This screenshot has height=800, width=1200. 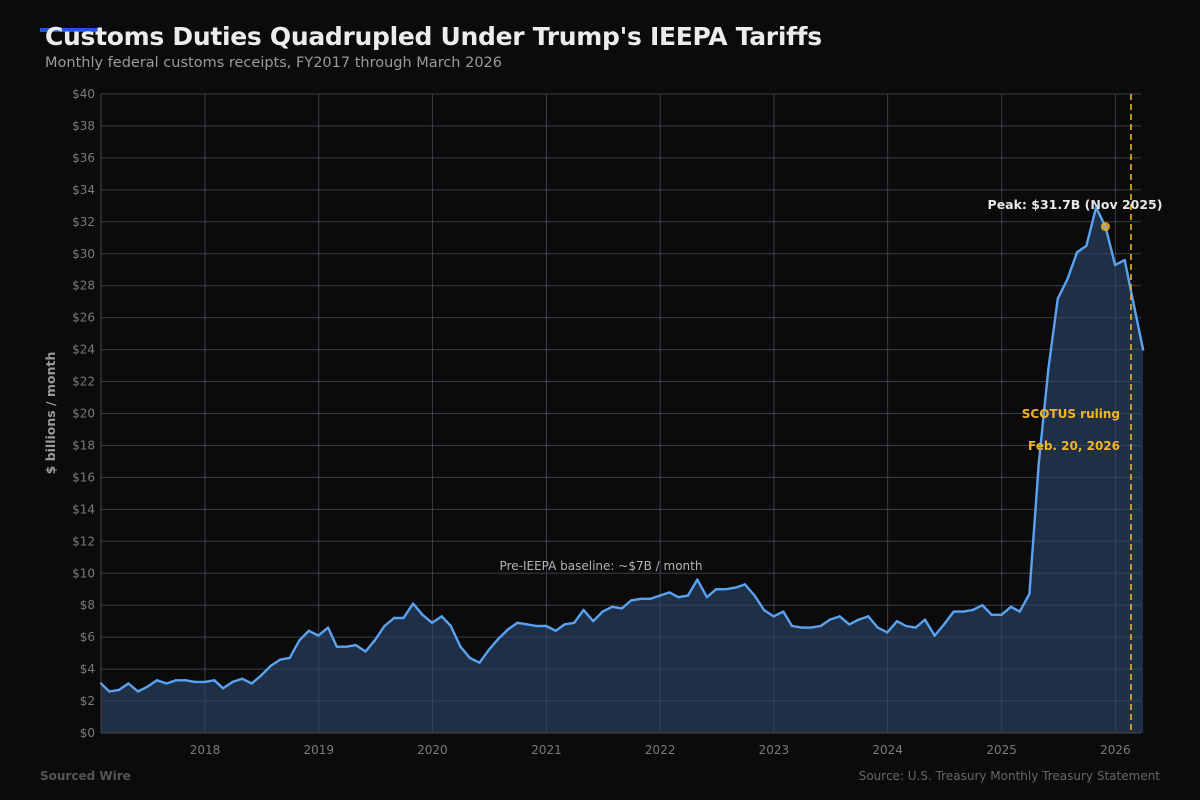 What do you see at coordinates (83, 350) in the screenshot?
I see `y-tick-label: $24` at bounding box center [83, 350].